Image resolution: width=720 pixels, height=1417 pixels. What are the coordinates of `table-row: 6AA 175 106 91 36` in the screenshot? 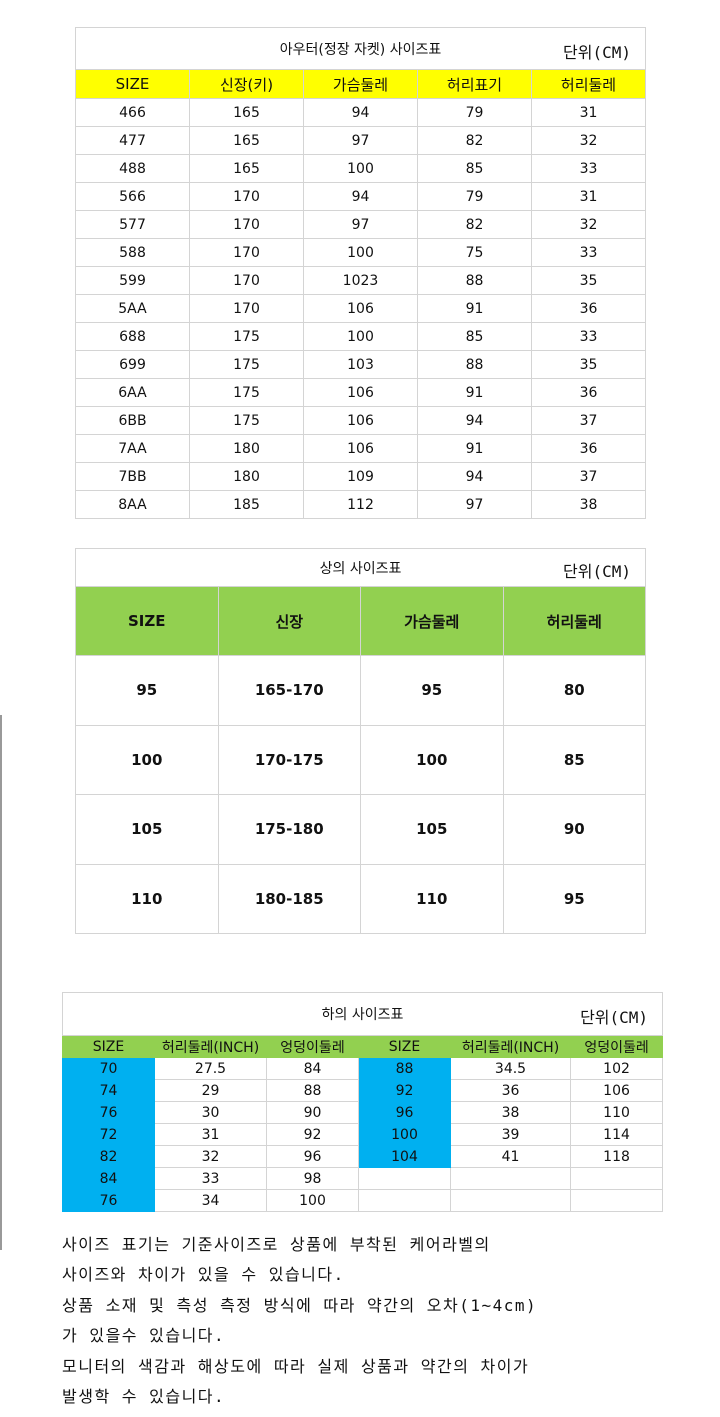 It's located at (360, 392).